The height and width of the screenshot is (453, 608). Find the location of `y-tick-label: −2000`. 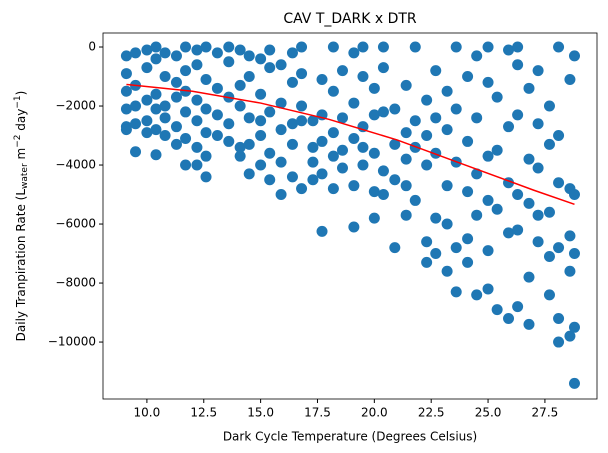

y-tick-label: −2000 is located at coordinates (75, 106).